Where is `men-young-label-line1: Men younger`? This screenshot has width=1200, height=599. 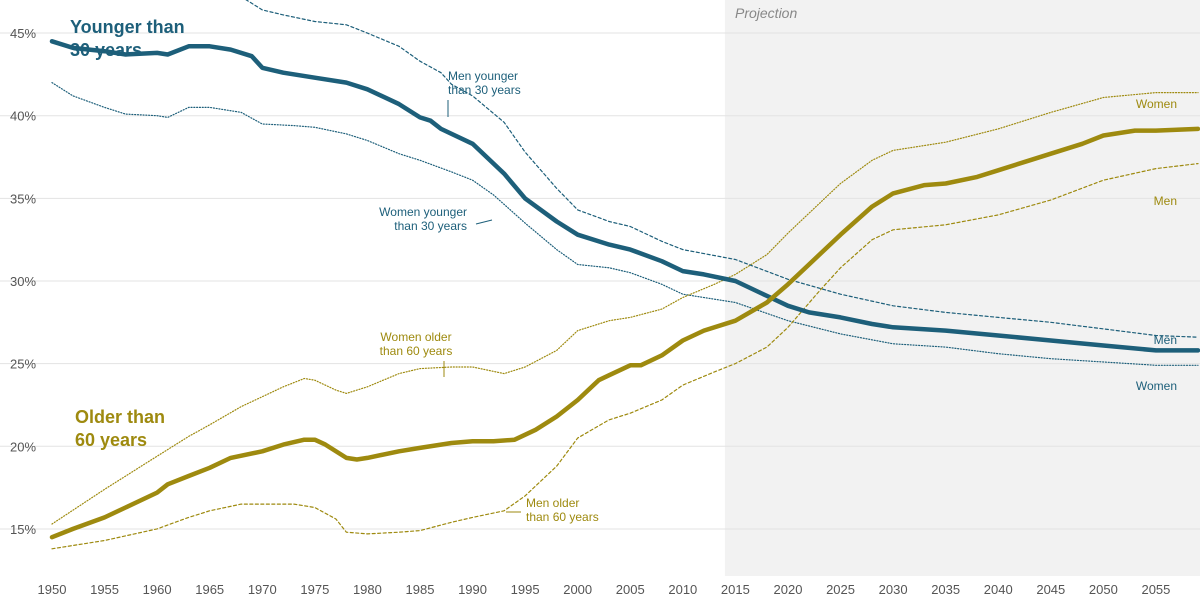
men-young-label-line1: Men younger is located at coordinates (483, 76).